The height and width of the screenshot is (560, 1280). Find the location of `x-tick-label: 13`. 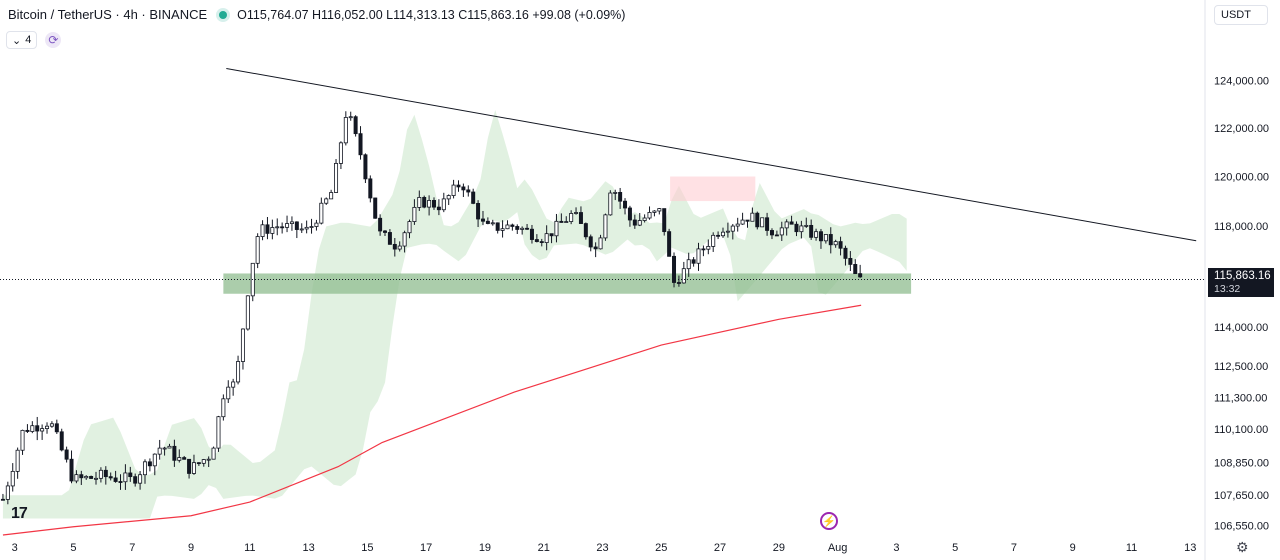

x-tick-label: 13 is located at coordinates (1190, 548).